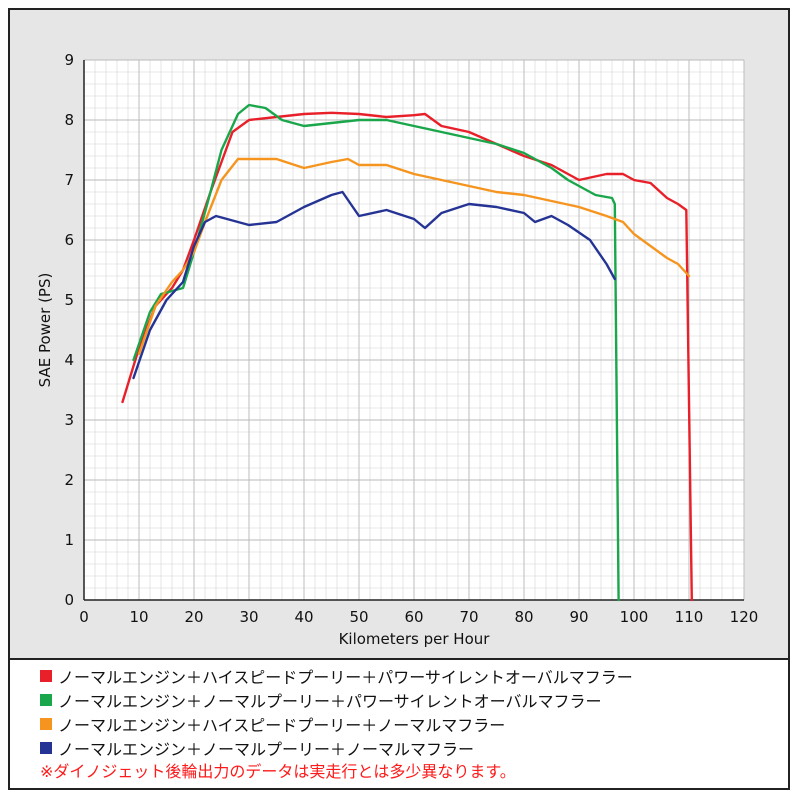  What do you see at coordinates (84, 617) in the screenshot?
I see `x-tick-label: 0` at bounding box center [84, 617].